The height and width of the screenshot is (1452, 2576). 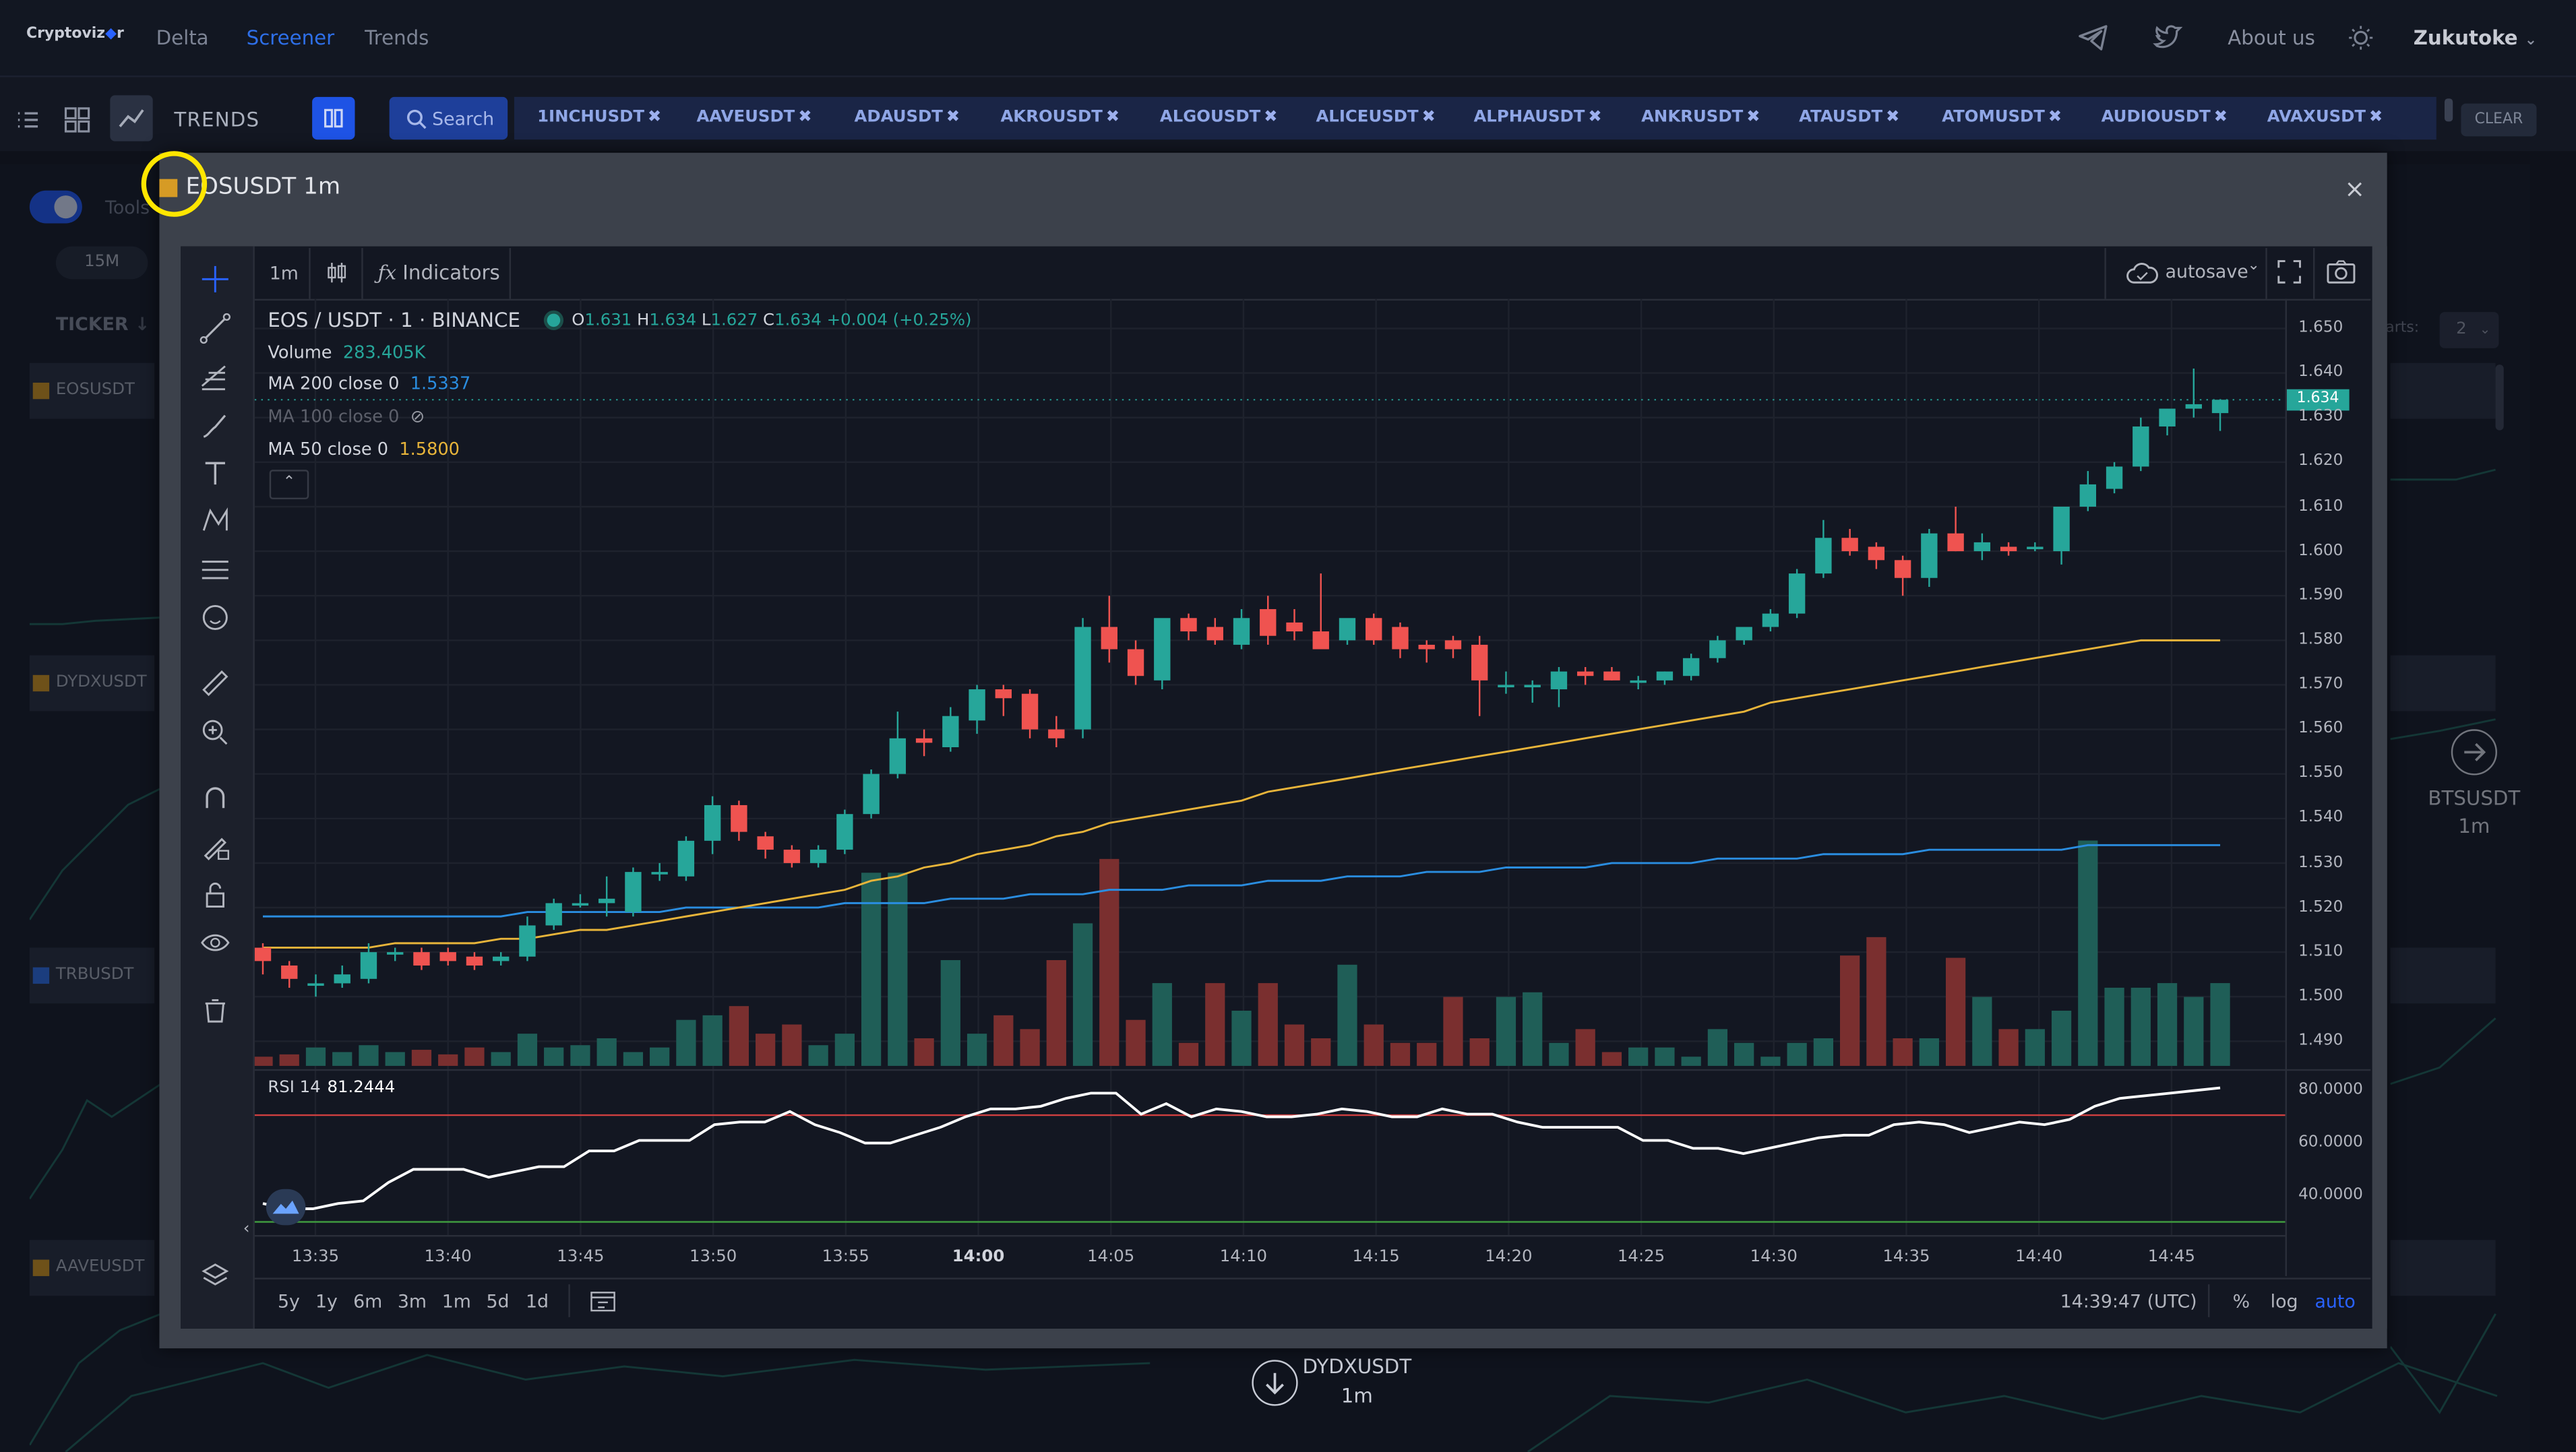 I want to click on clear-button: CLEAR, so click(x=2499, y=120).